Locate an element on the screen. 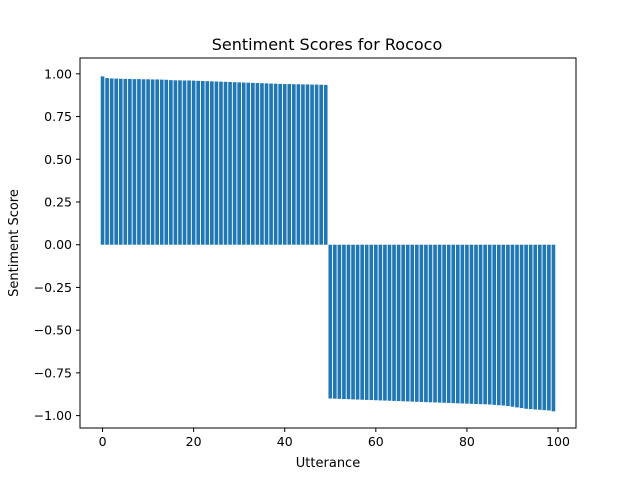  x-tick-label: 80 is located at coordinates (467, 441).